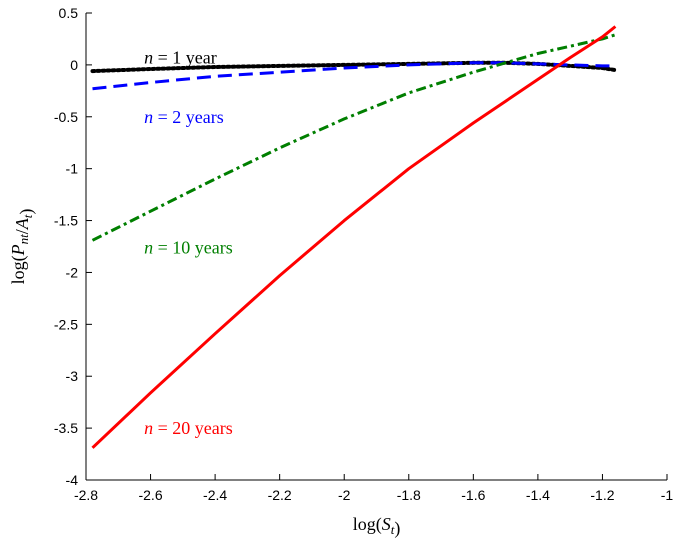  I want to click on x-tick-label: -1.4, so click(538, 495).